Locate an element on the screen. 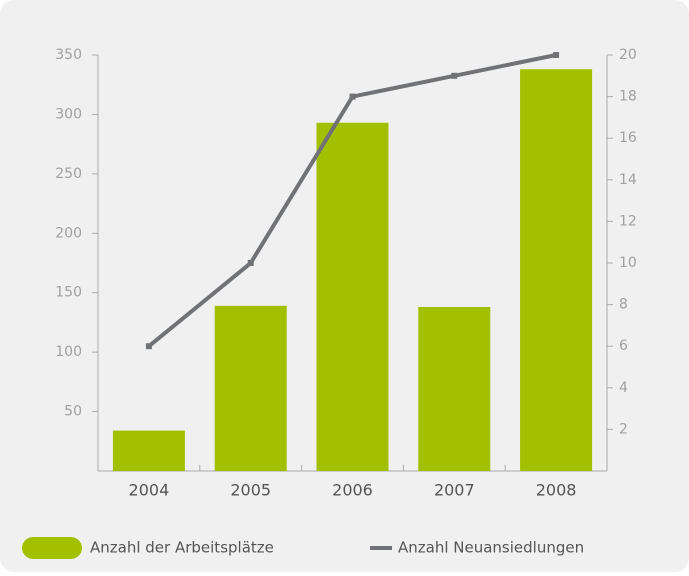 The image size is (689, 576). x-tick-label: 2004 is located at coordinates (149, 490).